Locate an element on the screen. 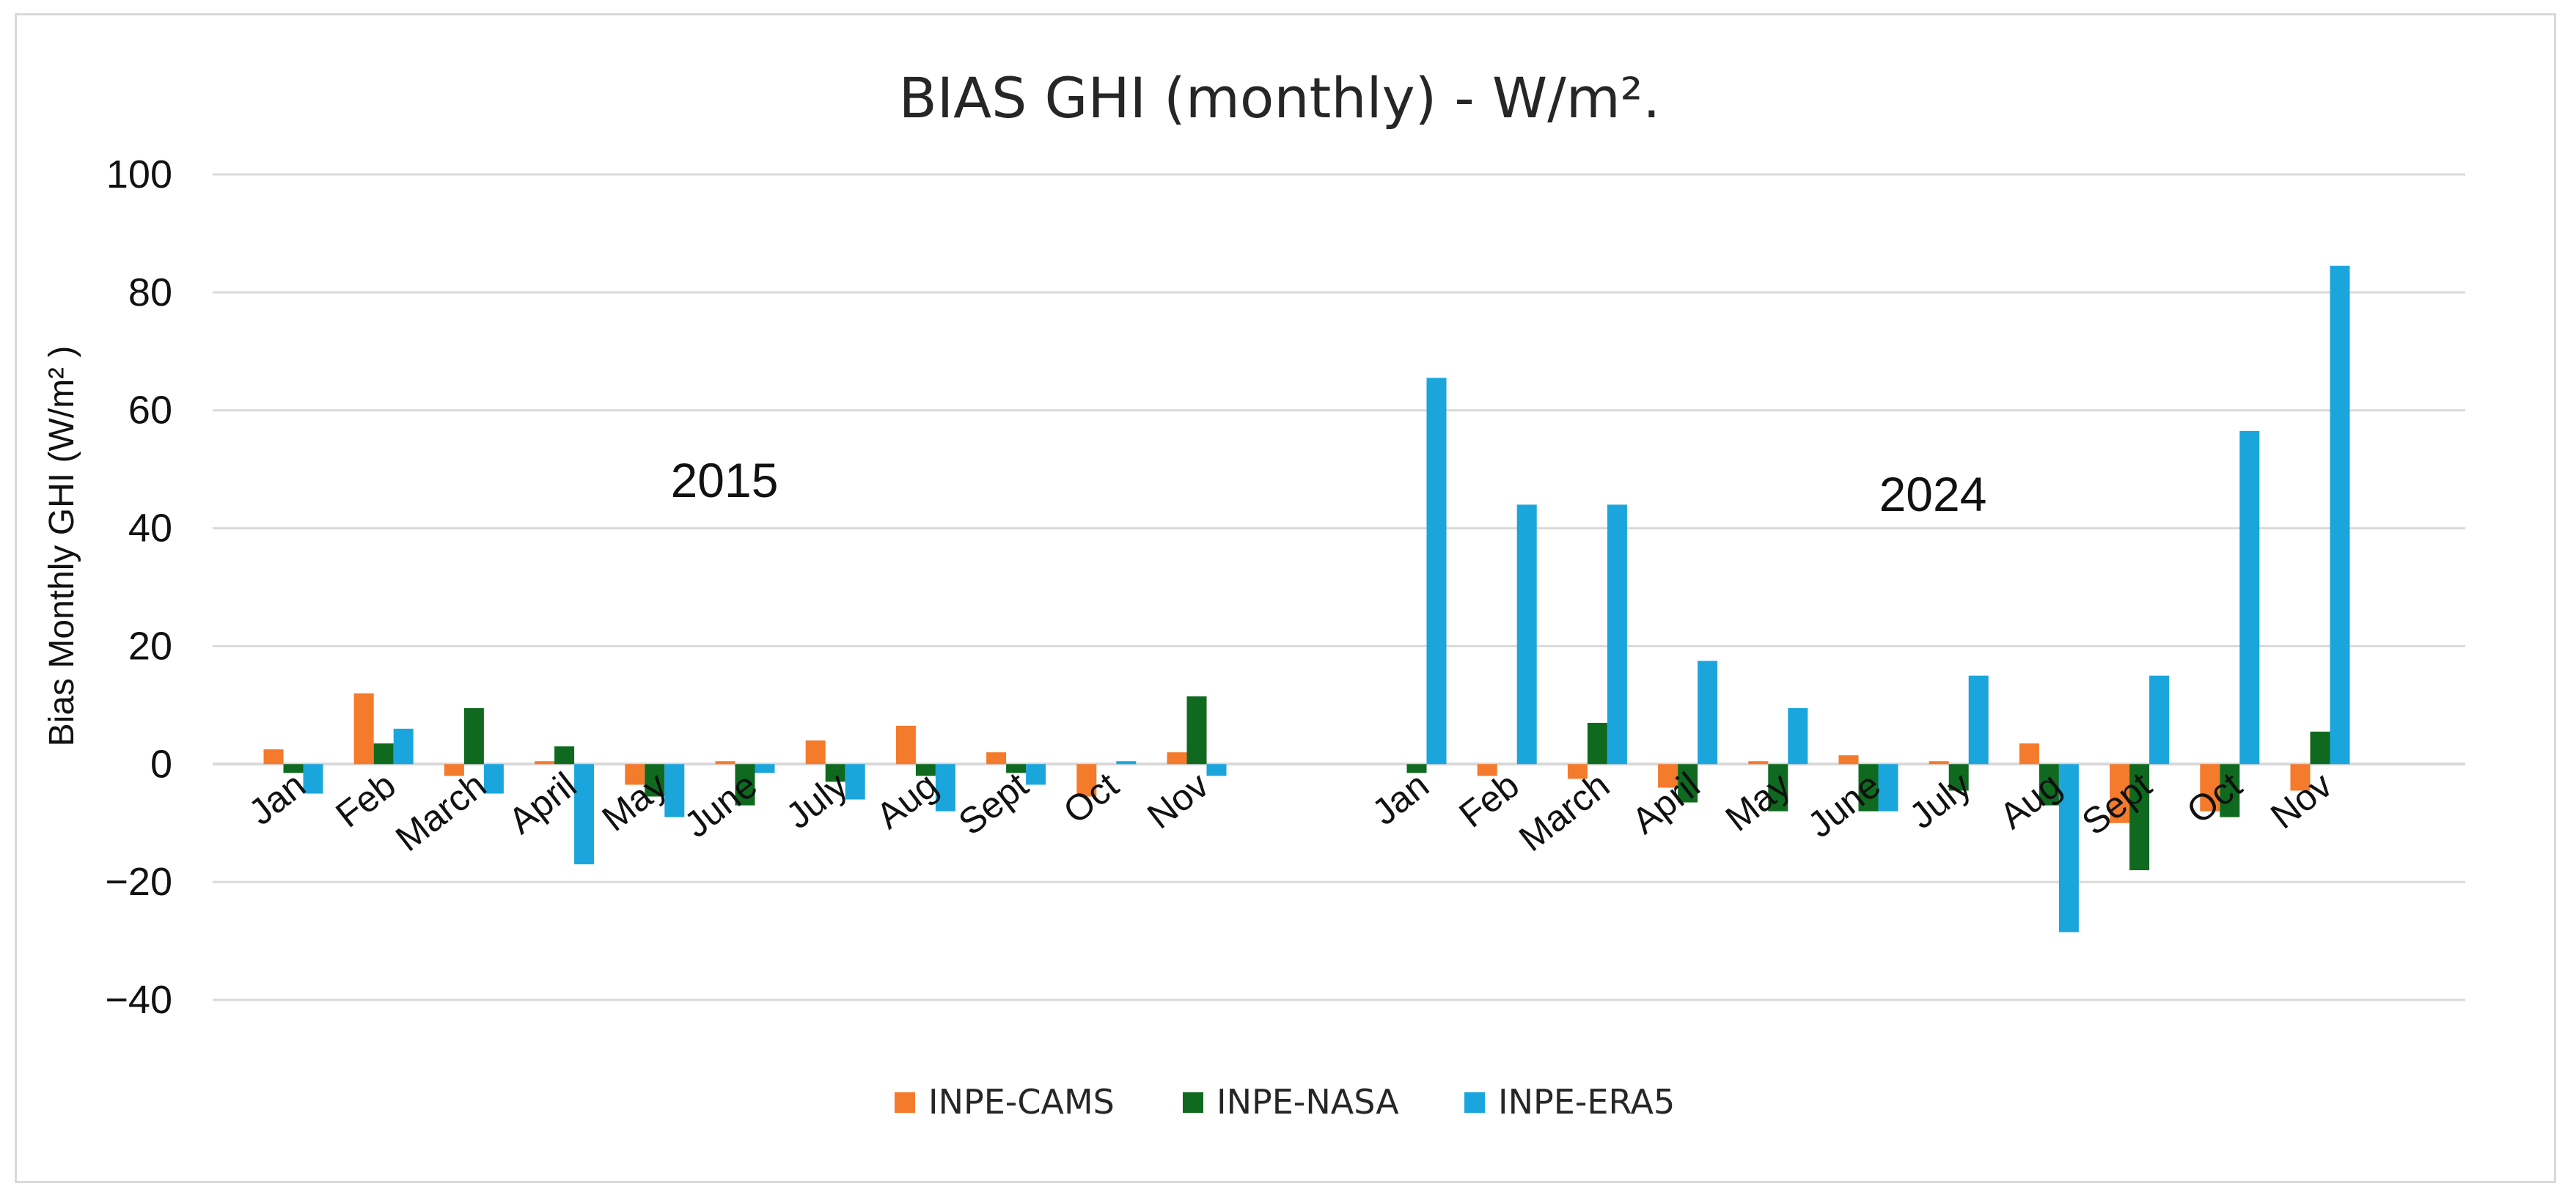  y-tick-label: 80 is located at coordinates (150, 292).